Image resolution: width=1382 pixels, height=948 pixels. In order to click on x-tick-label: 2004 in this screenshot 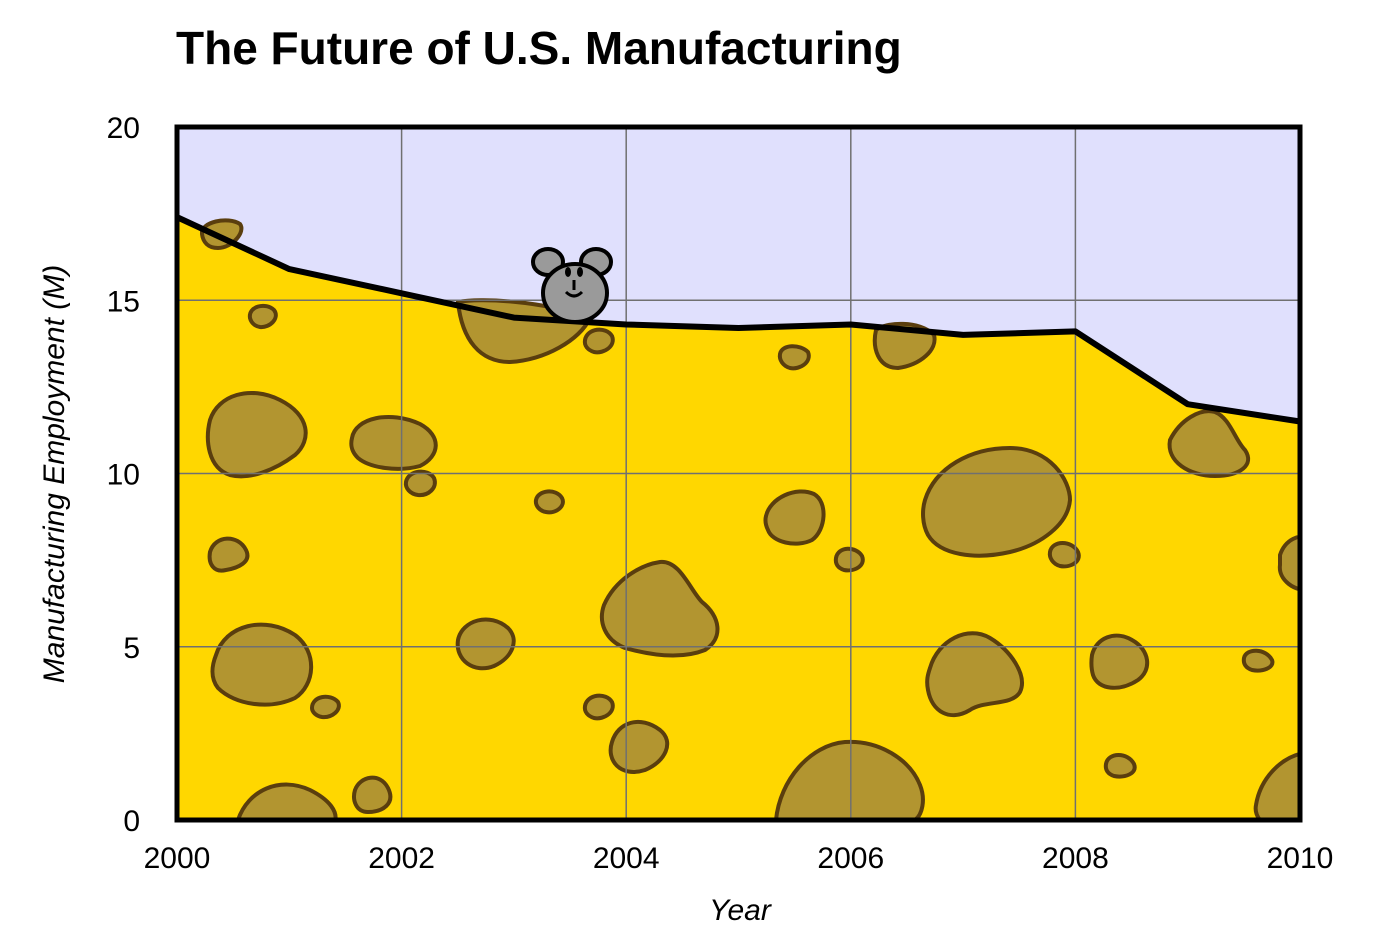, I will do `click(626, 858)`.